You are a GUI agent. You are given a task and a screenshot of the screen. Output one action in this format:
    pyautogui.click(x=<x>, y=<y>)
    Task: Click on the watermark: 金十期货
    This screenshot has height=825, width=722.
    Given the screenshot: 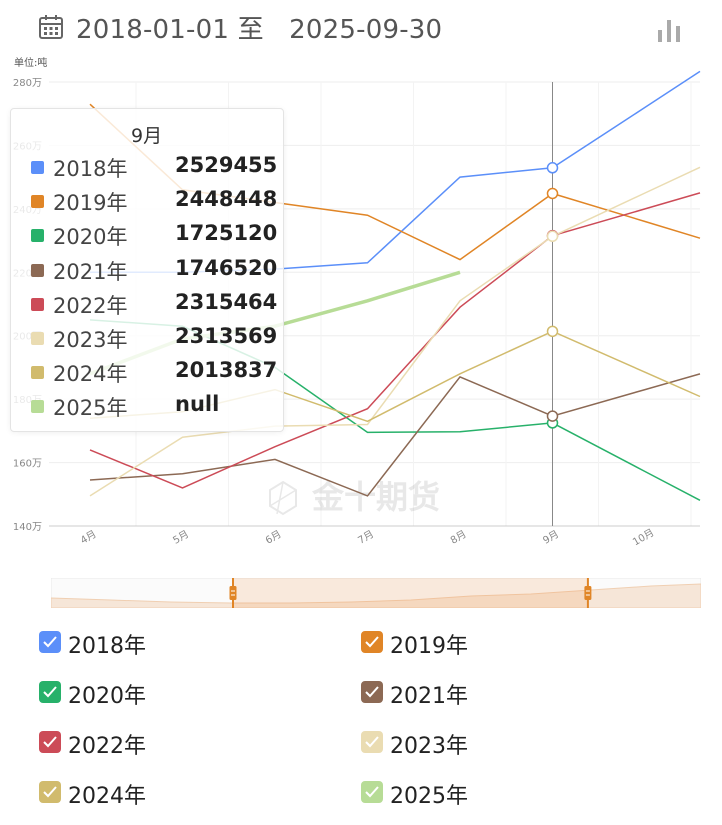 What is the action you would take?
    pyautogui.click(x=354, y=497)
    